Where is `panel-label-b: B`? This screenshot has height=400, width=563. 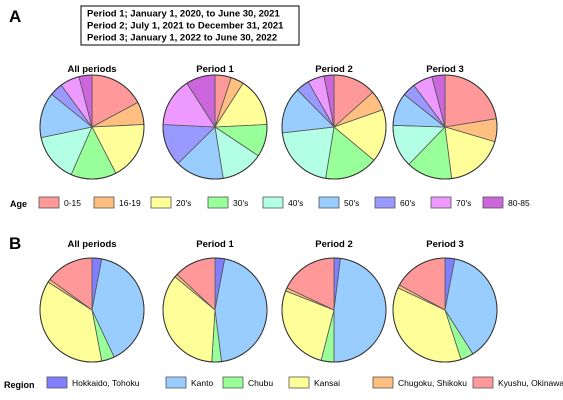 panel-label-b: B is located at coordinates (15, 243).